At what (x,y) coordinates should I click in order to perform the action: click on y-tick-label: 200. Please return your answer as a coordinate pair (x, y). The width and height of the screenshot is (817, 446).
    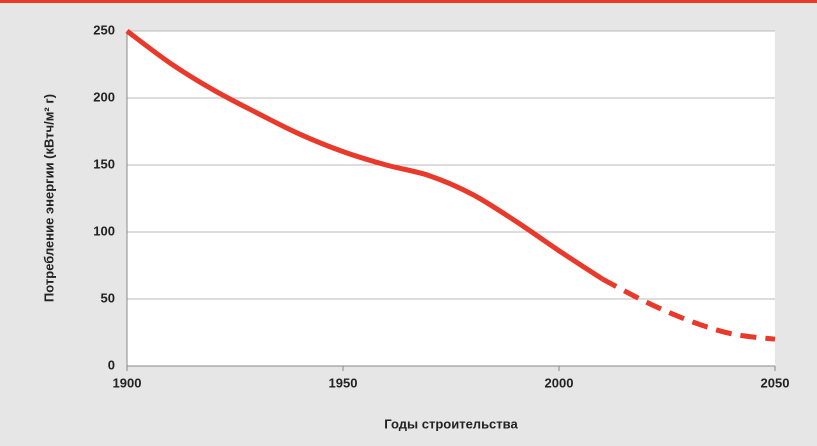
    Looking at the image, I should click on (104, 96).